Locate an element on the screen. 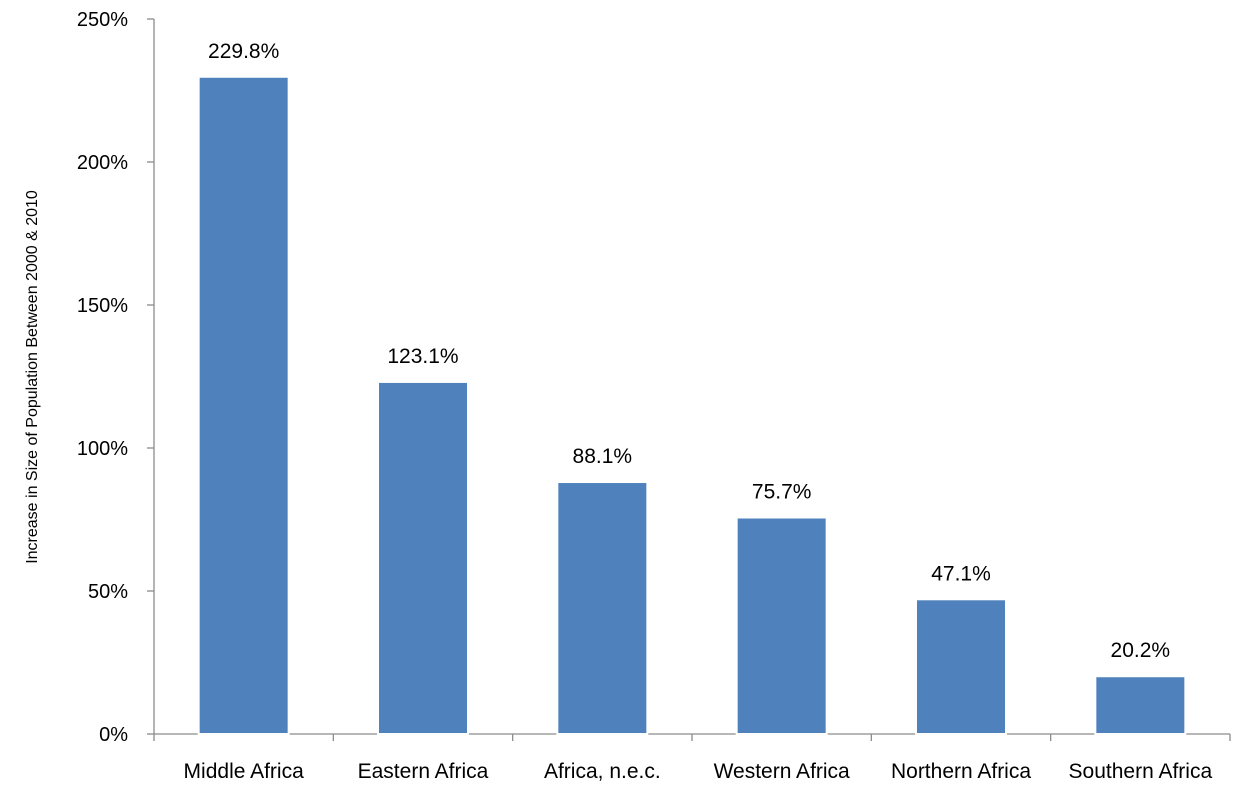 The image size is (1237, 786). bar-data-label: 88.1% is located at coordinates (603, 456).